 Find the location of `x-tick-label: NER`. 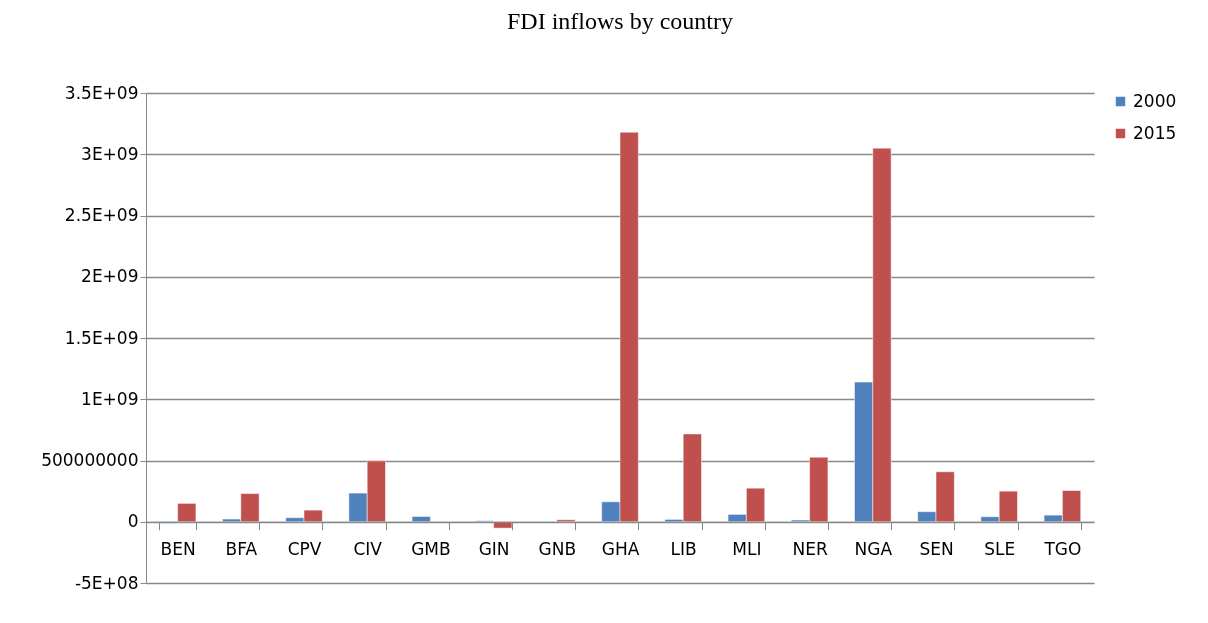

x-tick-label: NER is located at coordinates (810, 549).